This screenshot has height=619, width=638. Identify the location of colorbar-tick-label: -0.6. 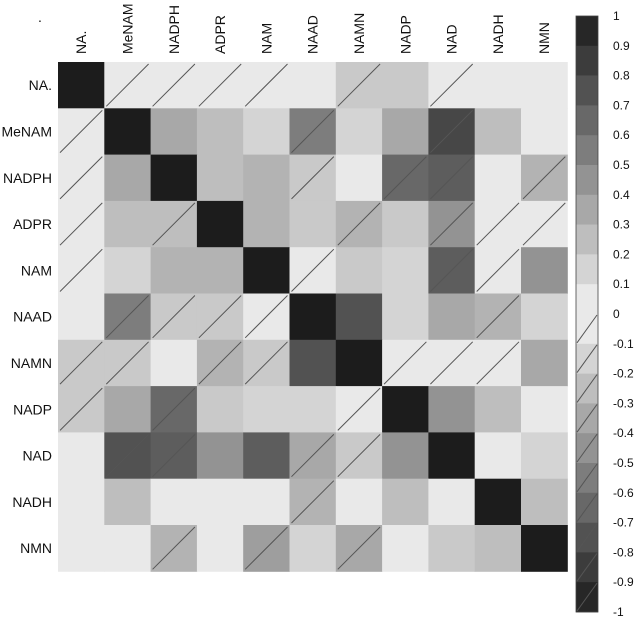
(623, 493).